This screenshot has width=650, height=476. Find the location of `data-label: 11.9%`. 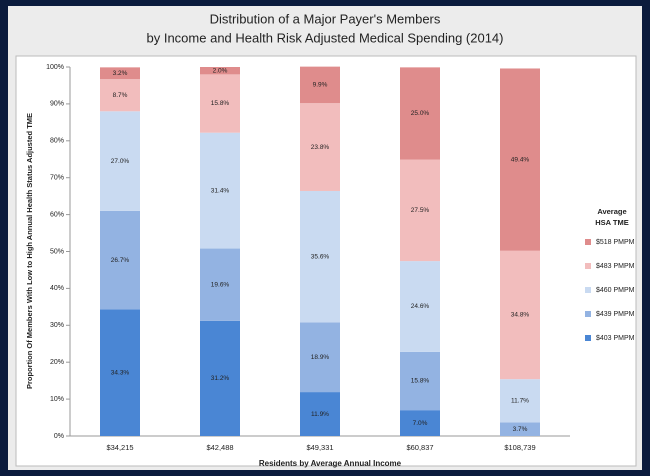

data-label: 11.9% is located at coordinates (320, 414).